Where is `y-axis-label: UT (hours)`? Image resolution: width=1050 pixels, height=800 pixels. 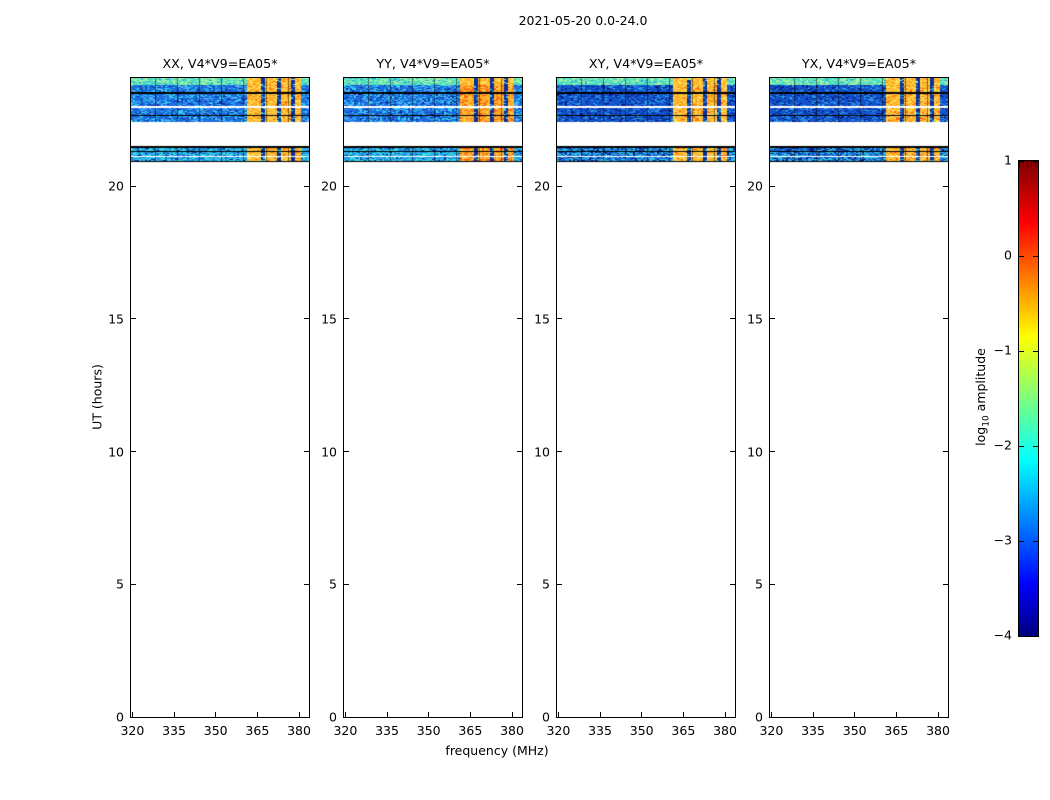 y-axis-label: UT (hours) is located at coordinates (97, 397).